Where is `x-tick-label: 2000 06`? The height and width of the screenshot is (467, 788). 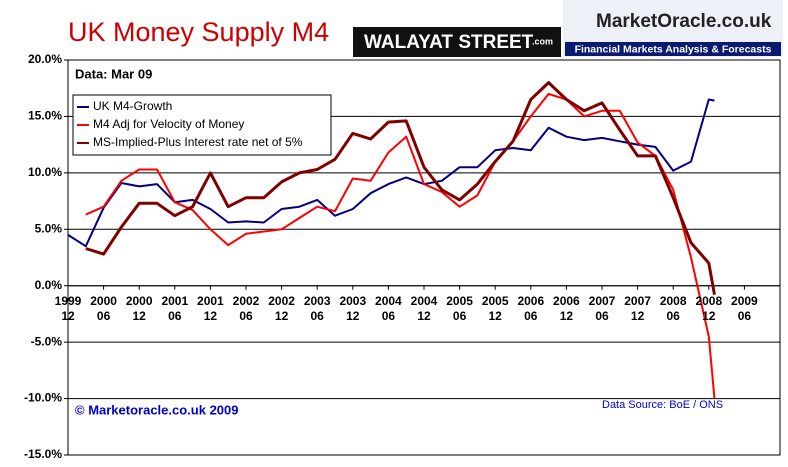
x-tick-label: 2000 06 is located at coordinates (103, 308).